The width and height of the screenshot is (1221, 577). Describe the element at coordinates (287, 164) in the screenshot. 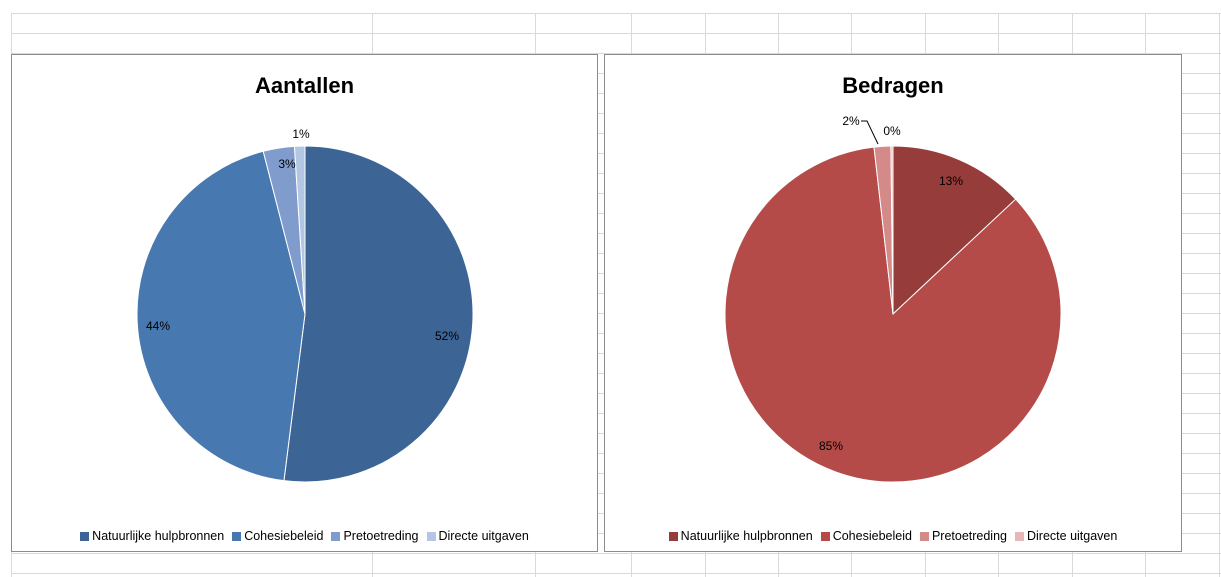

I see `data-label: 3%` at that location.